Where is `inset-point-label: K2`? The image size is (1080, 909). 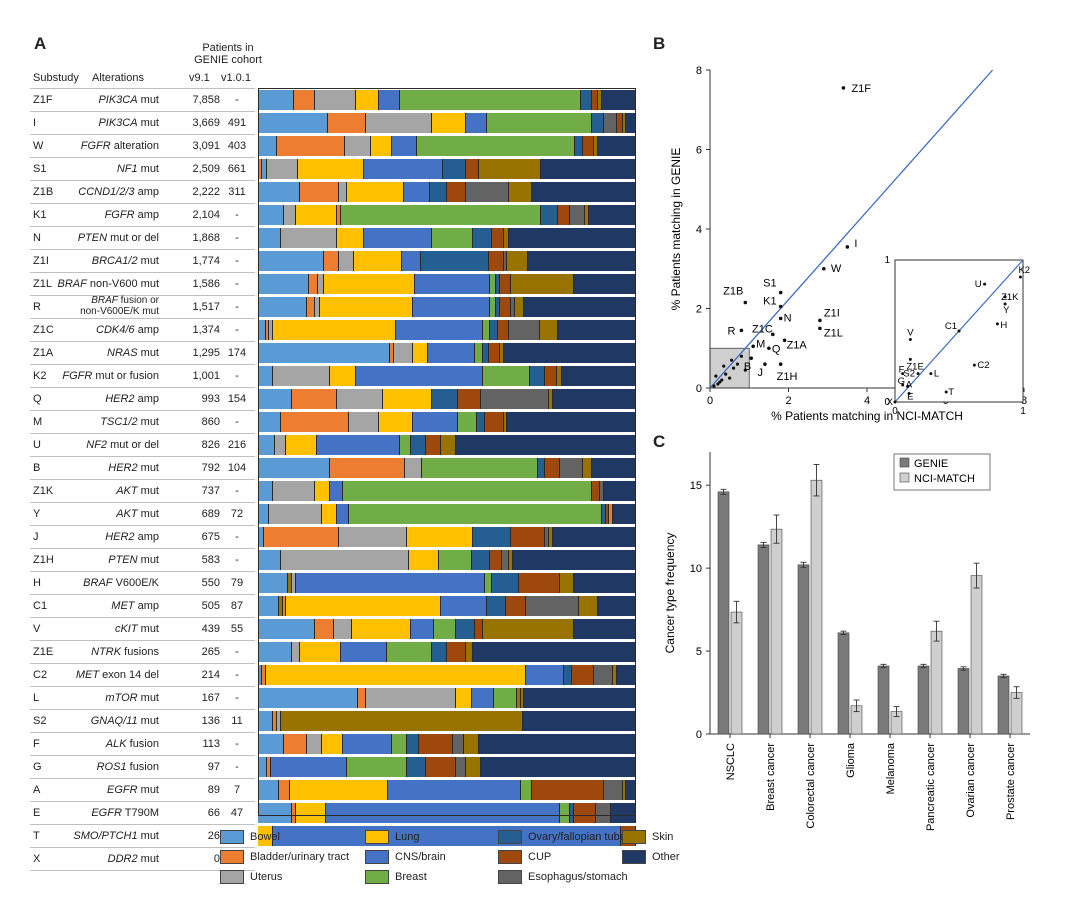 inset-point-label: K2 is located at coordinates (1024, 270).